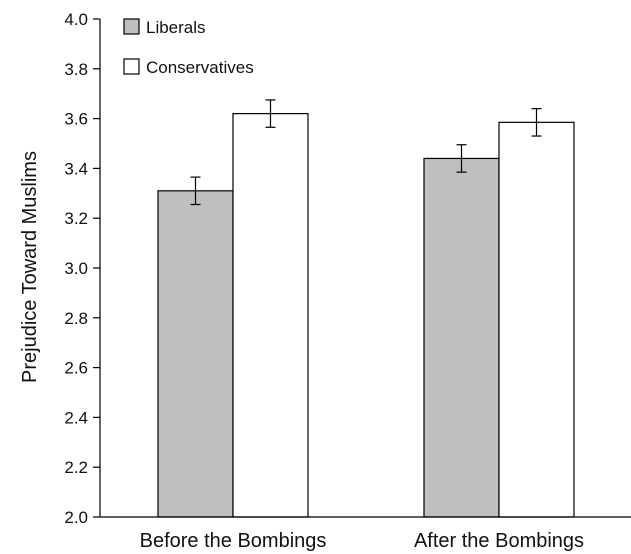  Describe the element at coordinates (76, 218) in the screenshot. I see `y-tick-label: 3.2` at that location.